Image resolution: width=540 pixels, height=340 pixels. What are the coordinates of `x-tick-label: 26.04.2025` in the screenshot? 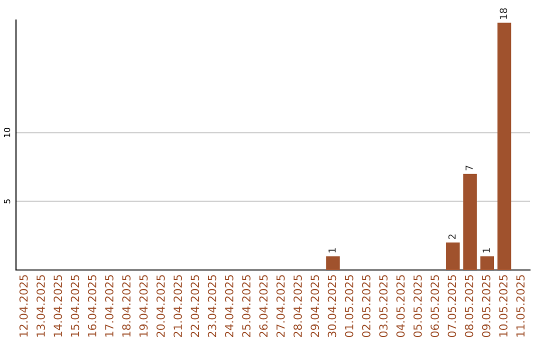 It's located at (263, 306).